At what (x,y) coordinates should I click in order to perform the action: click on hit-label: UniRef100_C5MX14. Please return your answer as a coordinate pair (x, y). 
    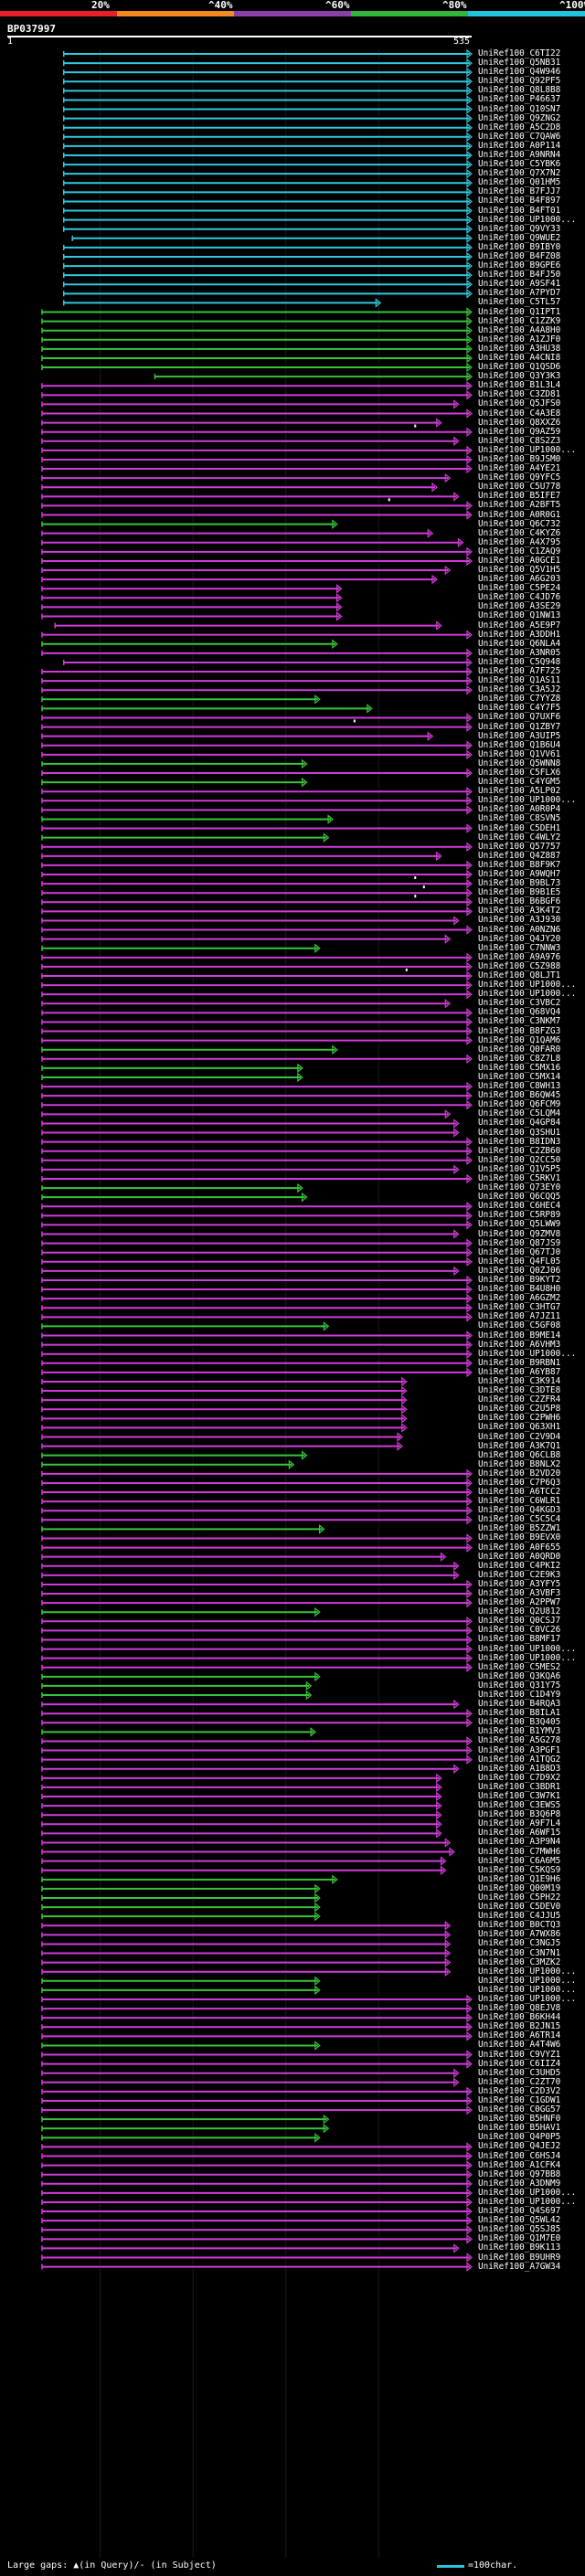
    Looking at the image, I should click on (519, 1076).